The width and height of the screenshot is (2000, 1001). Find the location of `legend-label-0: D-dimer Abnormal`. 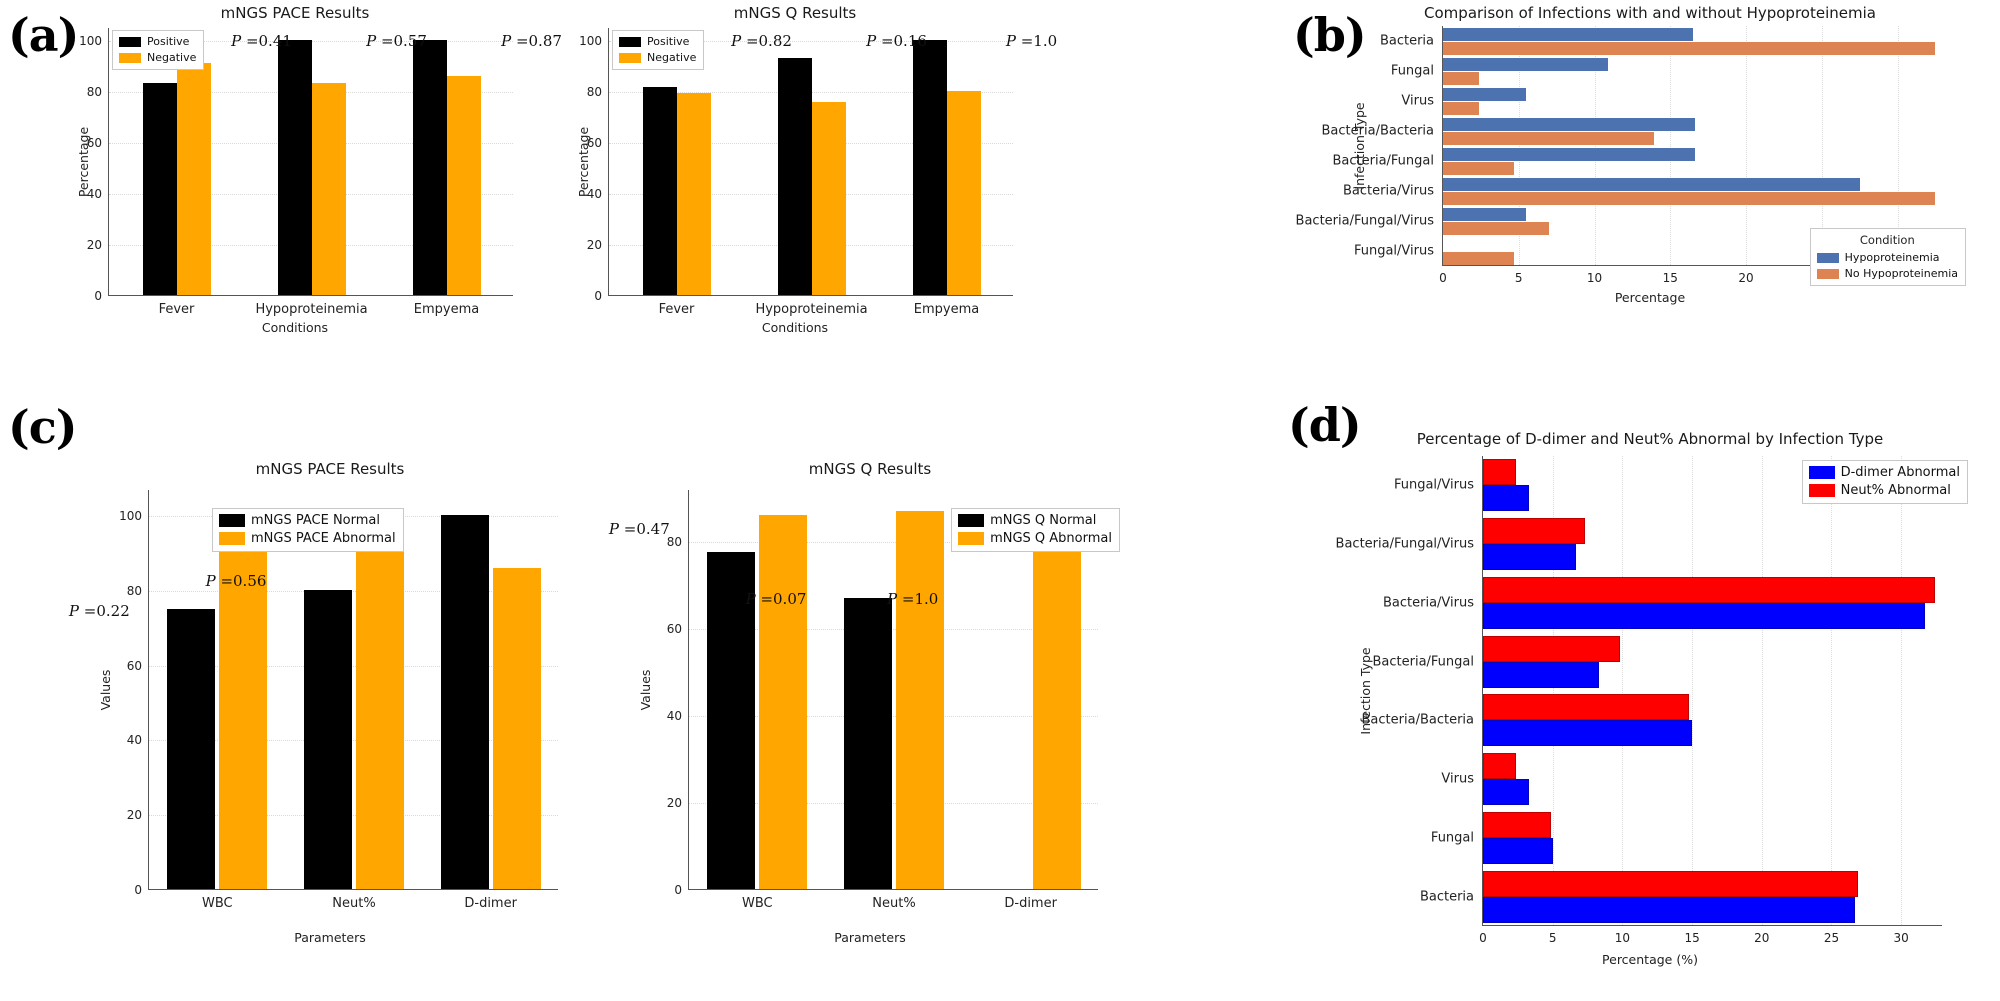

legend-label-0: D-dimer Abnormal is located at coordinates (1900, 472).